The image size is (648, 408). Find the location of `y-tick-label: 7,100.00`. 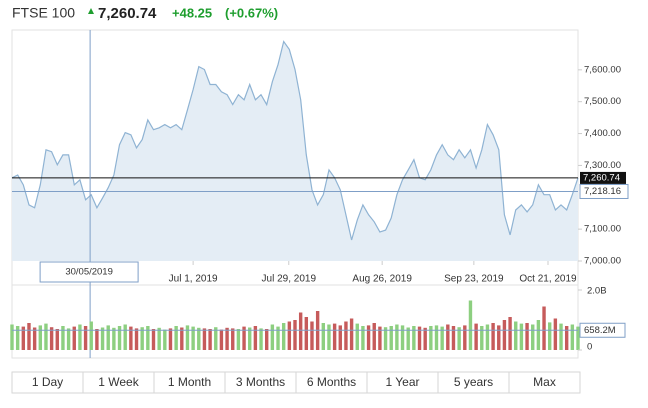

y-tick-label: 7,100.00 is located at coordinates (602, 229).